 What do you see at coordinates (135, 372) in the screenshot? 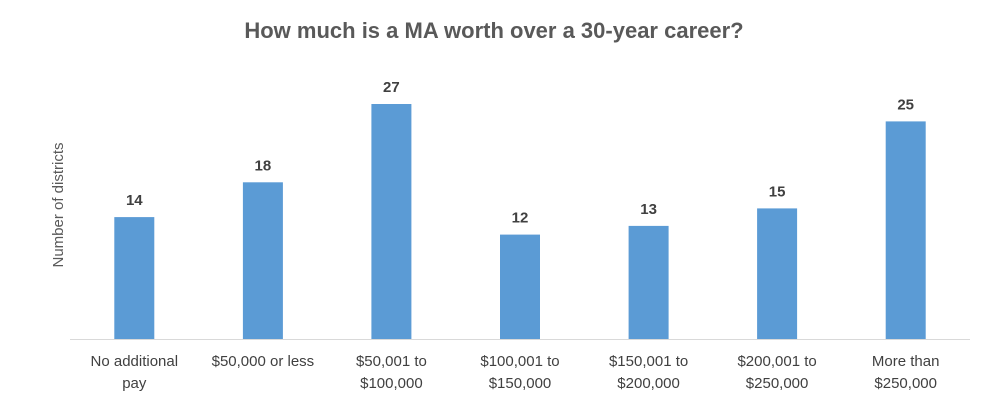
I see `x-tick-label-0: No additional pay` at bounding box center [135, 372].